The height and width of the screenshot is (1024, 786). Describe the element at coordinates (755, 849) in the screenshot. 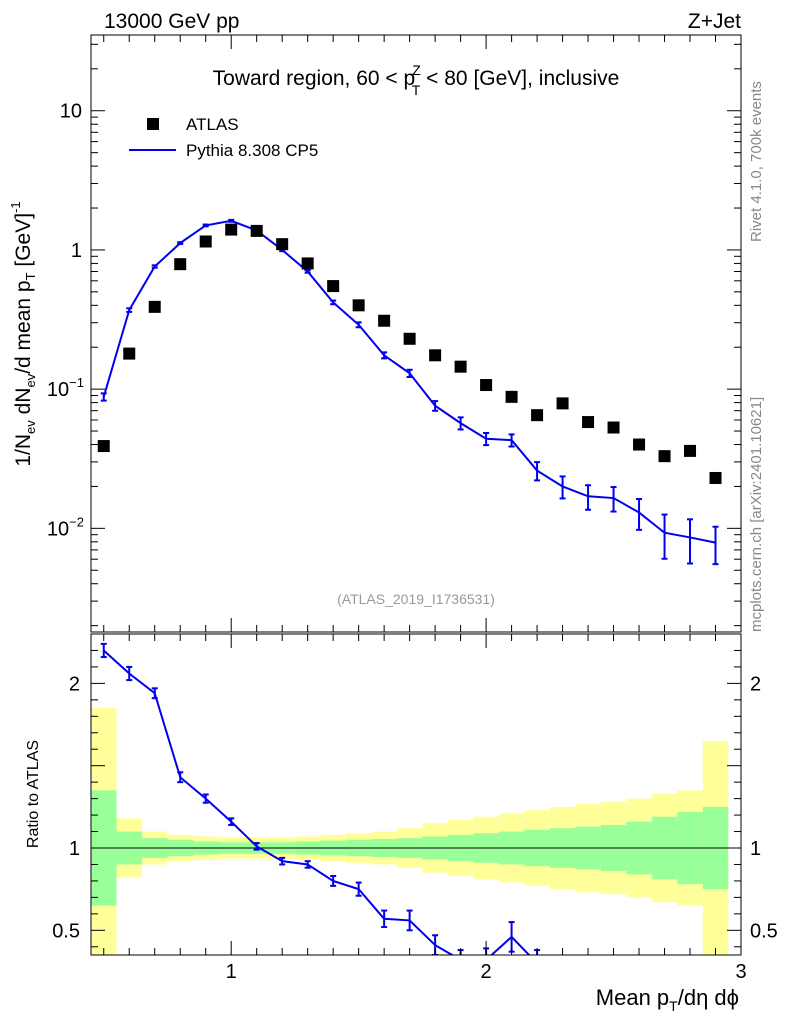

I see `ratio-y-tick-label-right: 1` at that location.